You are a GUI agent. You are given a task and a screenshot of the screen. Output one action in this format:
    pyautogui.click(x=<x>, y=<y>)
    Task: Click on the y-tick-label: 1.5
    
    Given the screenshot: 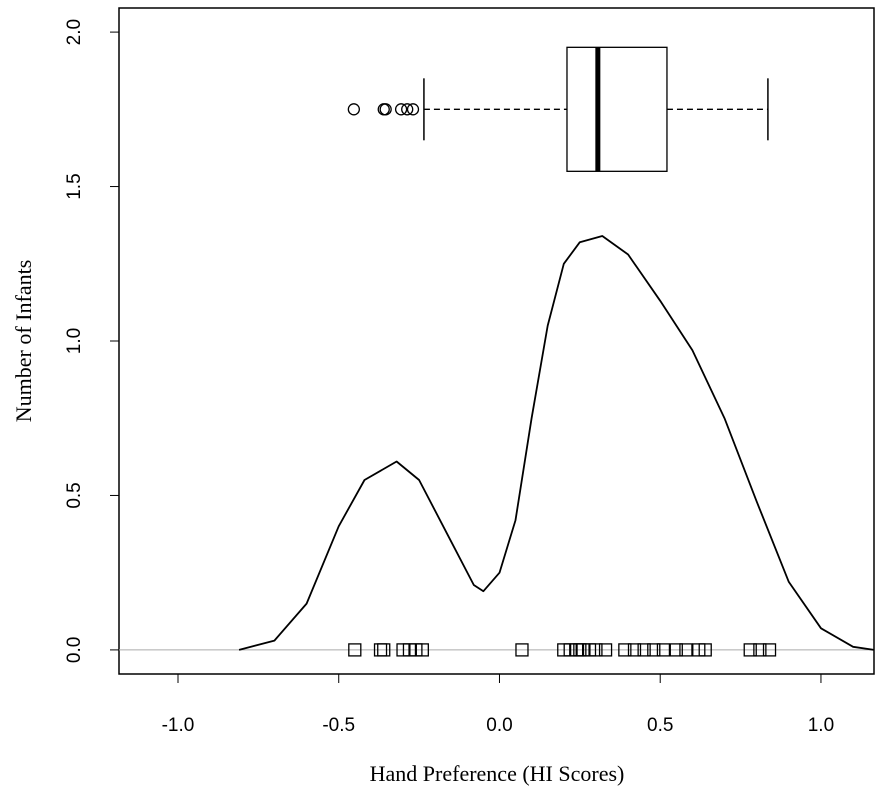 What is the action you would take?
    pyautogui.click(x=74, y=186)
    